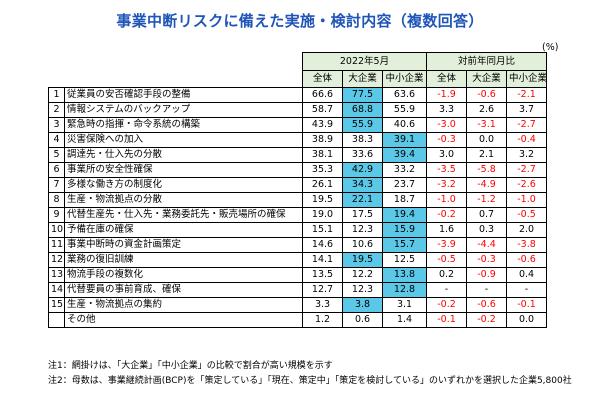 The height and width of the screenshot is (400, 600). Describe the element at coordinates (486, 79) in the screenshot. I see `header-col-large-yoy: 大企業` at that location.